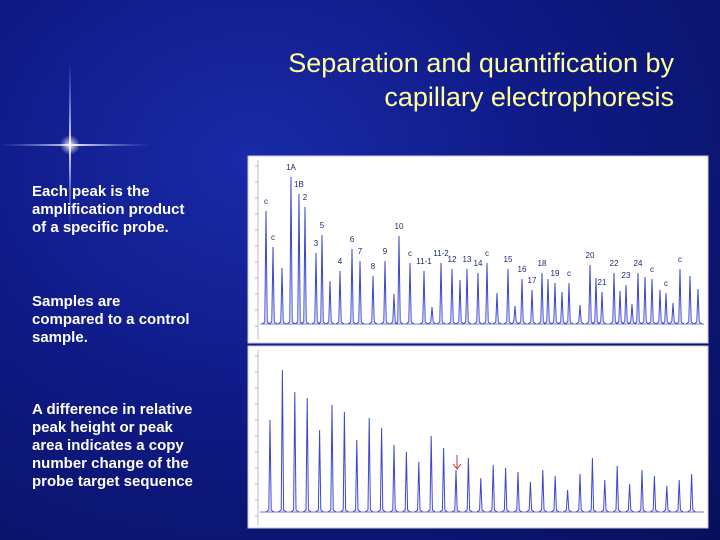 This screenshot has width=720, height=540. What do you see at coordinates (590, 255) in the screenshot?
I see `peak-label: 20` at bounding box center [590, 255].